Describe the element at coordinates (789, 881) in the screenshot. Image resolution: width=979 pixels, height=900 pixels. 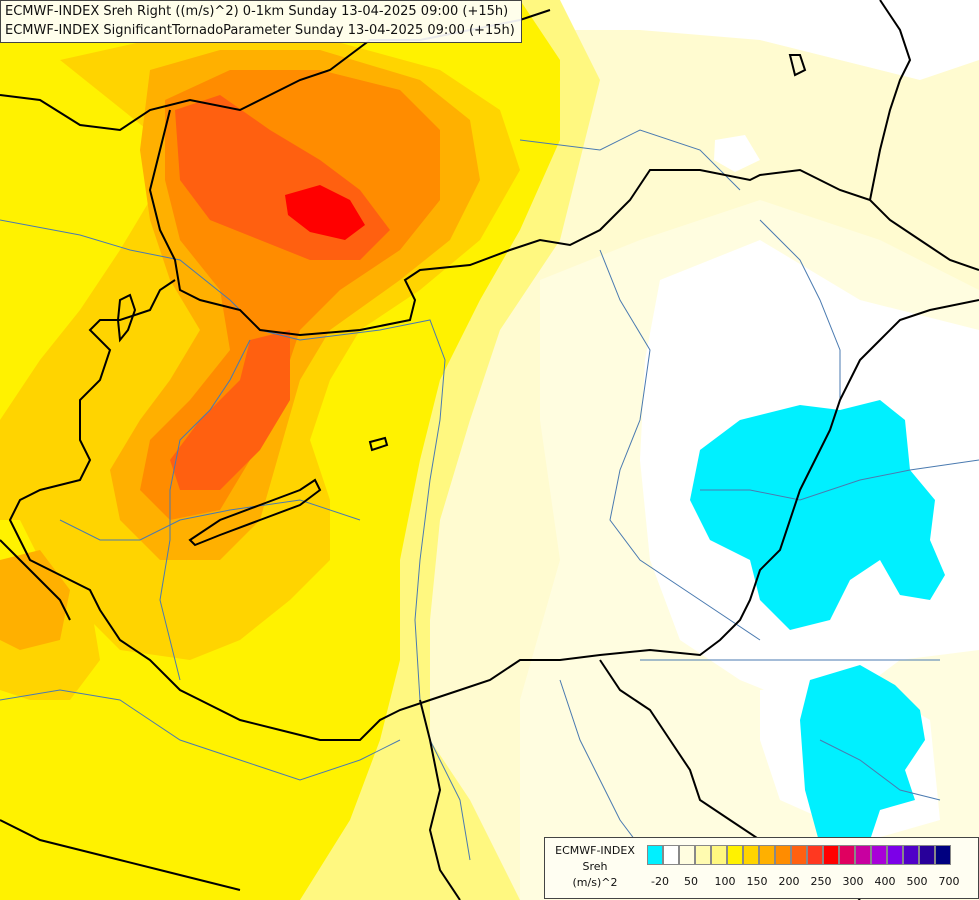
I see `legend-tick-label: 200` at that location.